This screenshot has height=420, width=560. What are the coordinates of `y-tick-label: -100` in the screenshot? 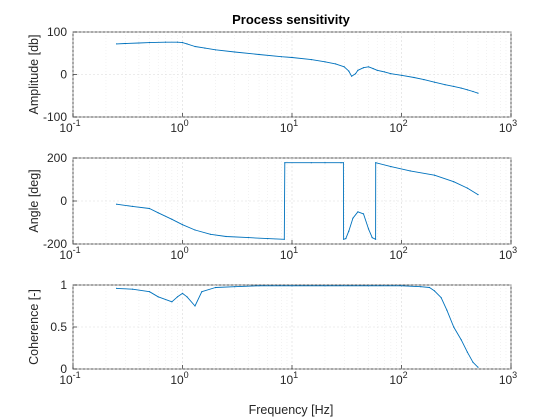 It's located at (55, 117).